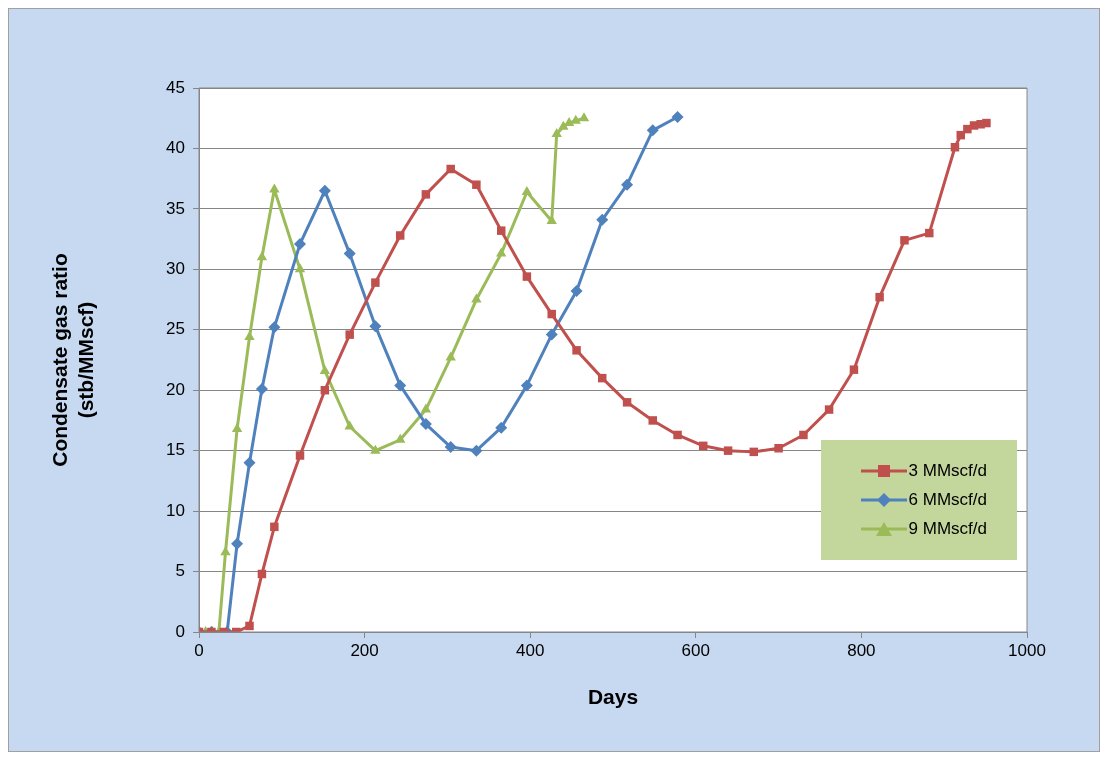 This screenshot has width=1108, height=760. What do you see at coordinates (861, 650) in the screenshot?
I see `x-tick-label: 800` at bounding box center [861, 650].